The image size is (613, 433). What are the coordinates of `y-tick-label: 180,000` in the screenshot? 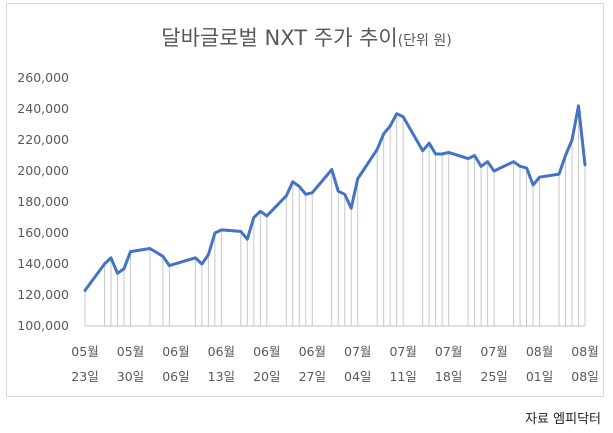 It's located at (43, 201).